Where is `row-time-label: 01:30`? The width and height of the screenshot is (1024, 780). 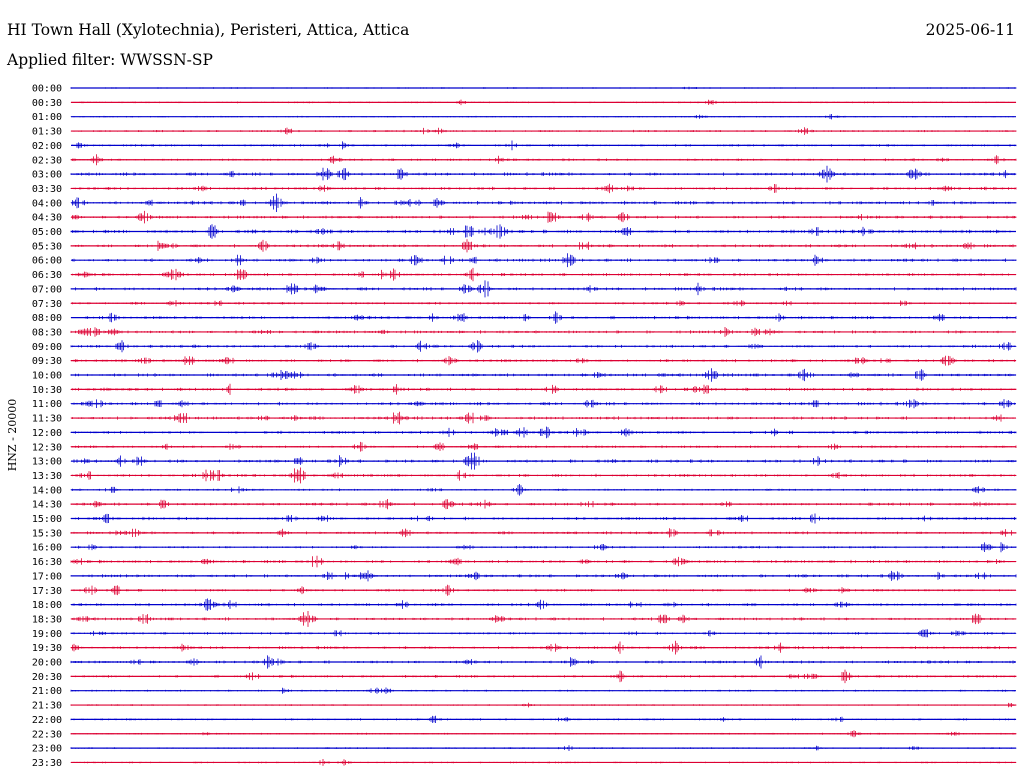
row-time-label: 01:30 is located at coordinates (47, 132).